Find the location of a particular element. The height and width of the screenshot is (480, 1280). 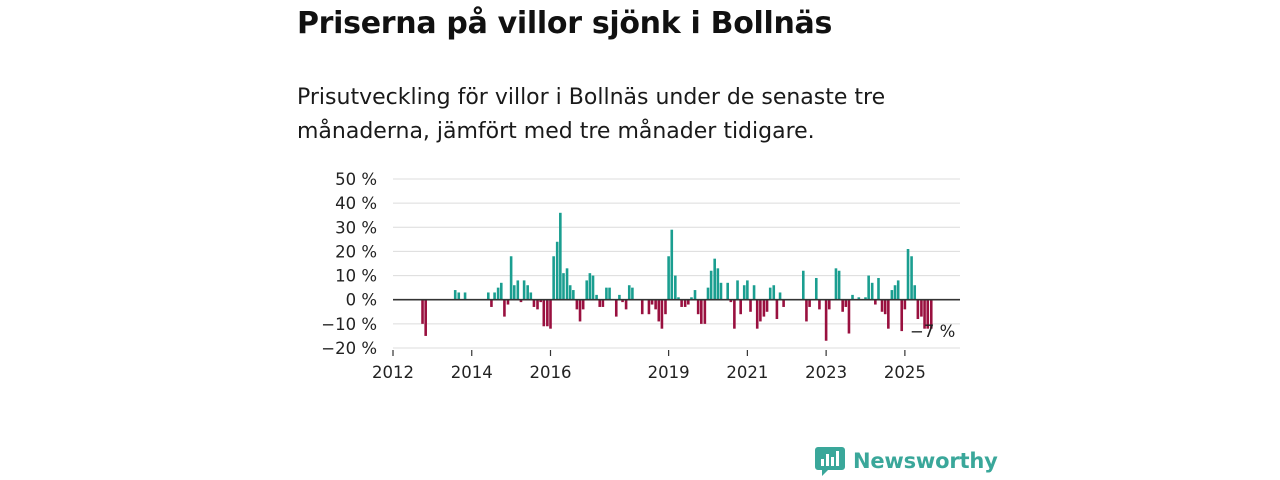

newsworthy-logo-icon is located at coordinates (830, 461).